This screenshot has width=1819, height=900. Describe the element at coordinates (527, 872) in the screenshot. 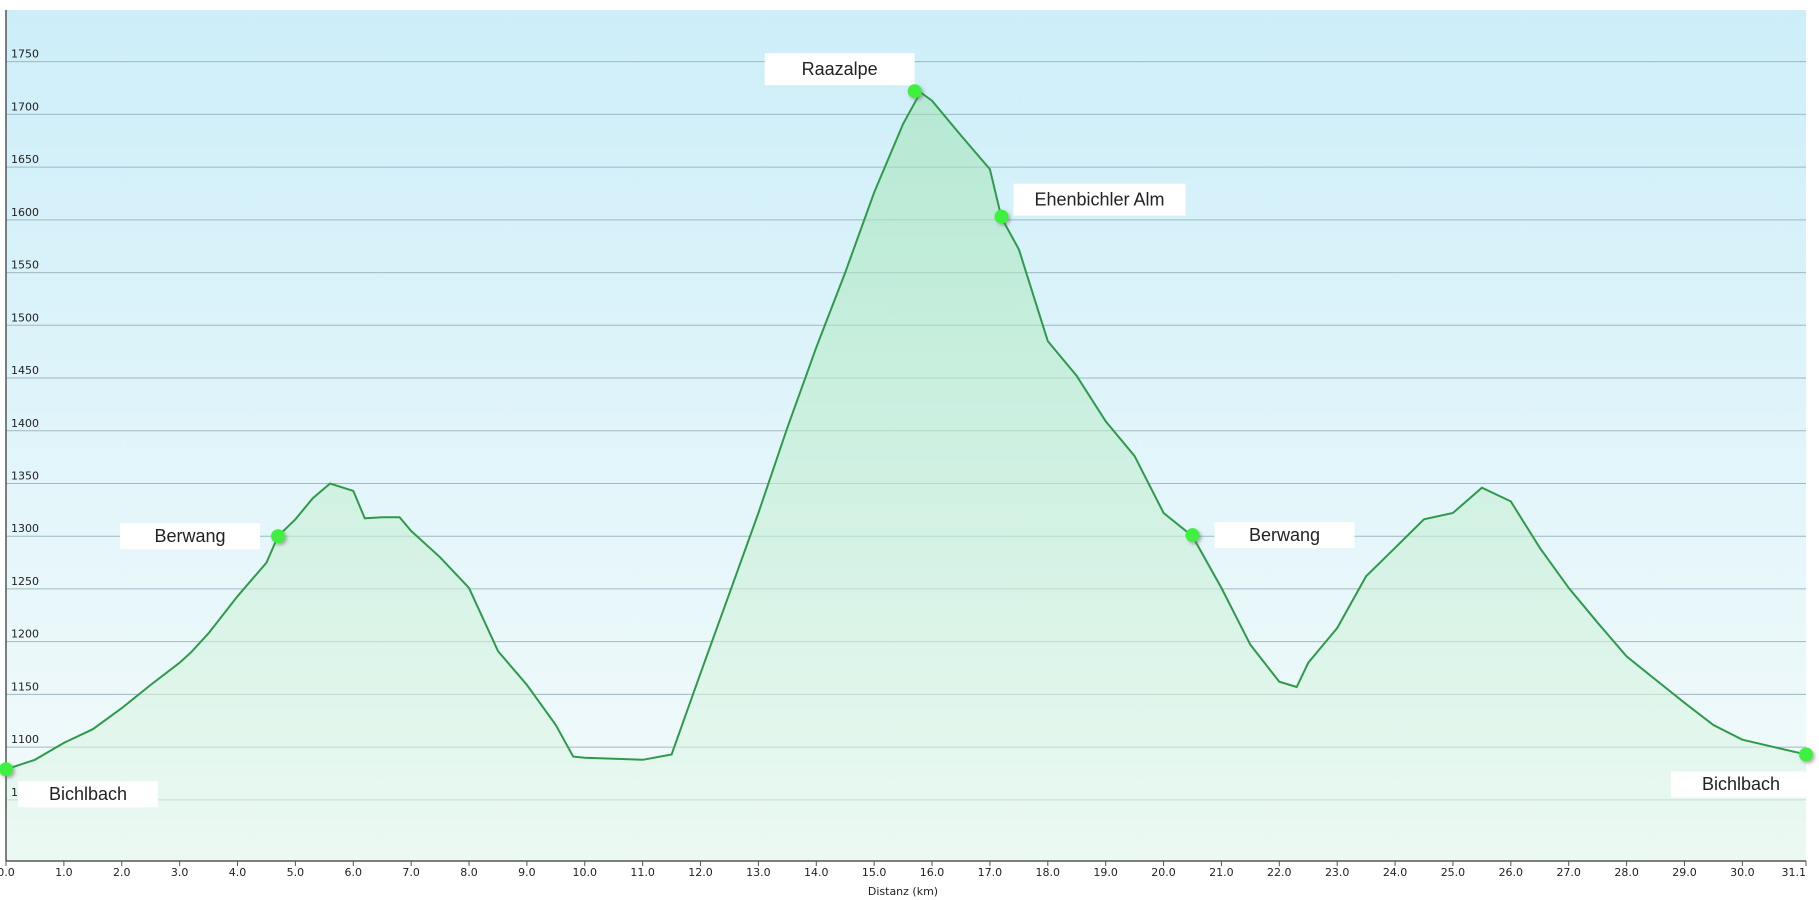

I see `x-tick-label: 9.0` at that location.